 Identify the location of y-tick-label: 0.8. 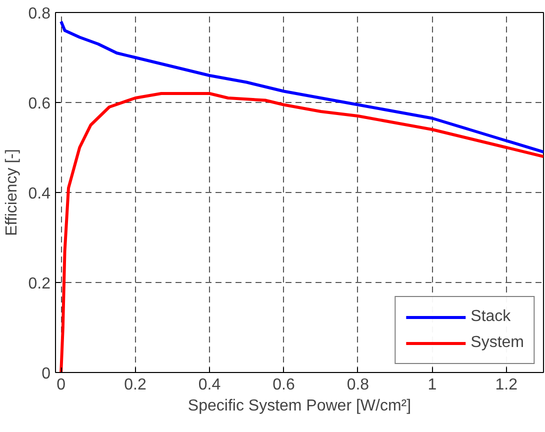
(39, 14).